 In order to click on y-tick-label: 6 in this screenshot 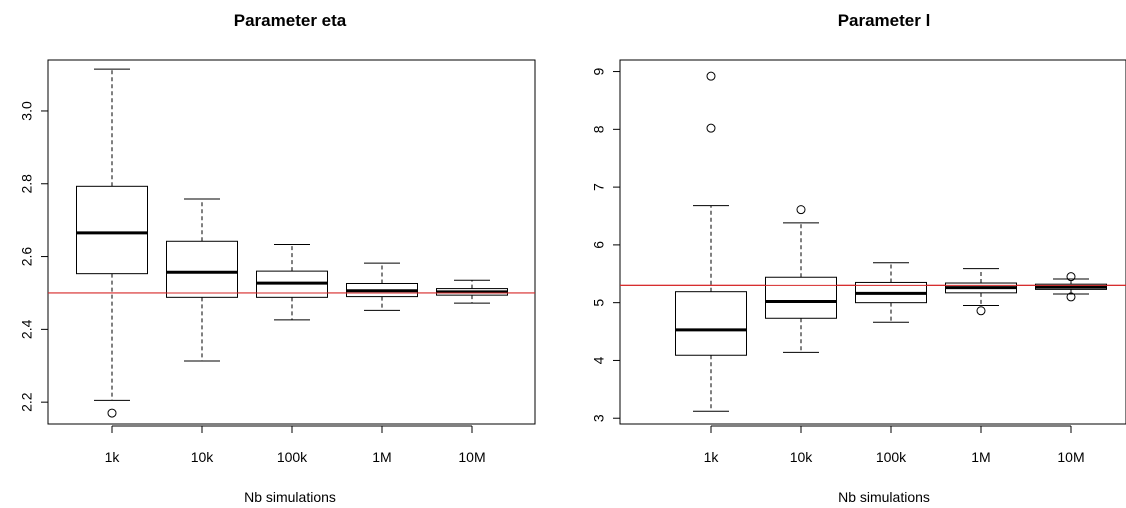, I will do `click(599, 245)`.